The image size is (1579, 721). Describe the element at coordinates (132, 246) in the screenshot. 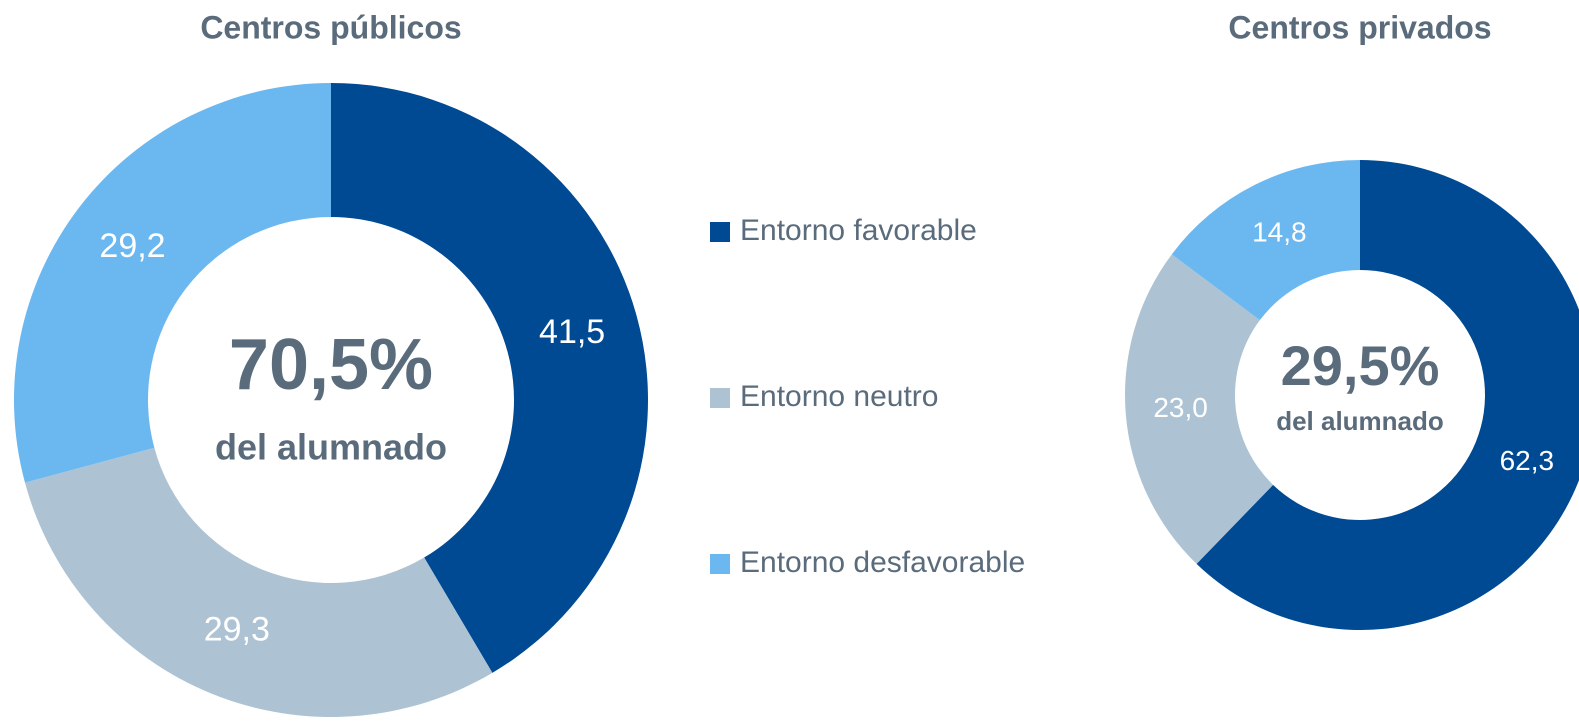

I see `data-label: 29,2` at that location.